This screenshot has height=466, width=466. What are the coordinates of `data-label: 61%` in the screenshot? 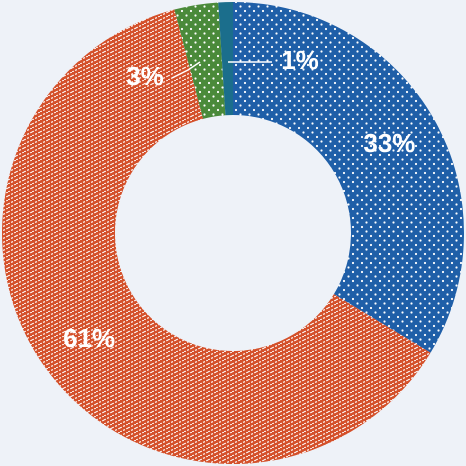 It's located at (89, 338).